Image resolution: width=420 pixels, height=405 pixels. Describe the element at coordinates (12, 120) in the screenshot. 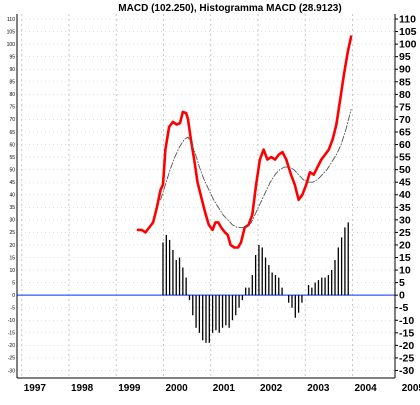

I see `y-tick-label-left: 70` at that location.